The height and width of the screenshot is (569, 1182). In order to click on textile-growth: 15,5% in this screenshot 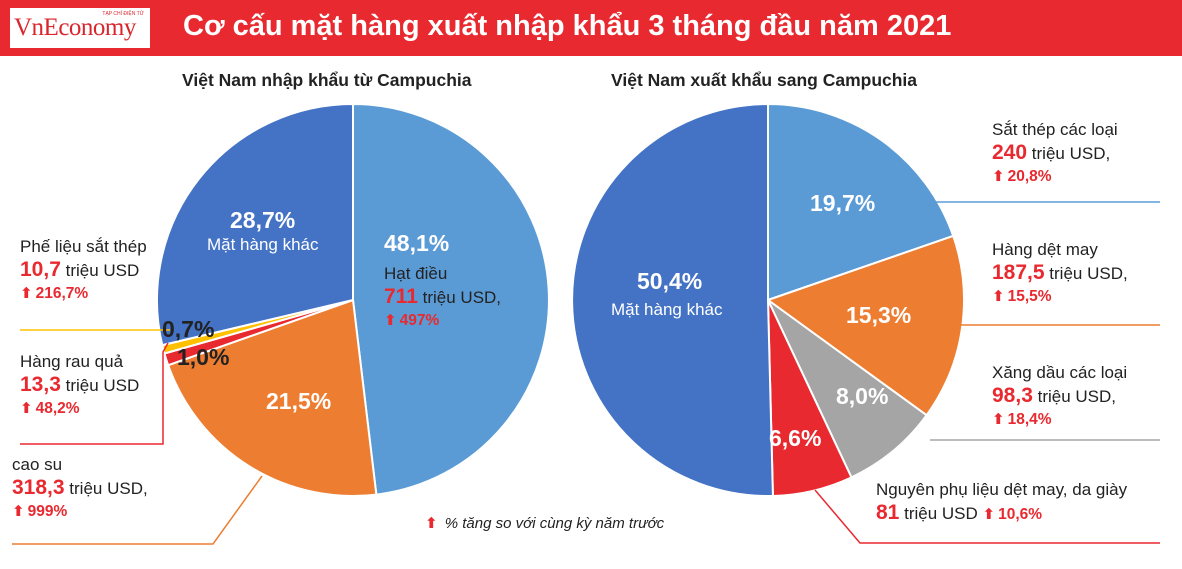, I will do `click(1029, 296)`.